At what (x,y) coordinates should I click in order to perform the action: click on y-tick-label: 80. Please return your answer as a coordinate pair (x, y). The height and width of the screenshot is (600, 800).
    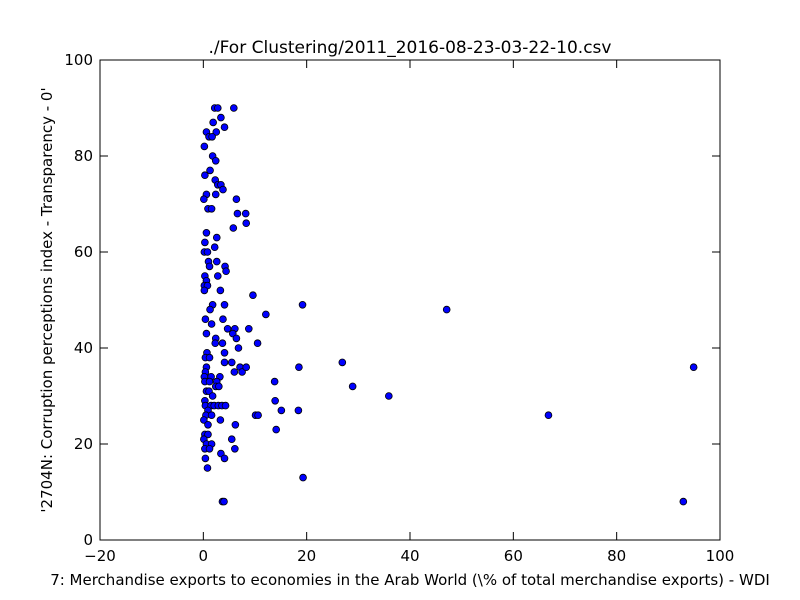
    Looking at the image, I should click on (83, 156).